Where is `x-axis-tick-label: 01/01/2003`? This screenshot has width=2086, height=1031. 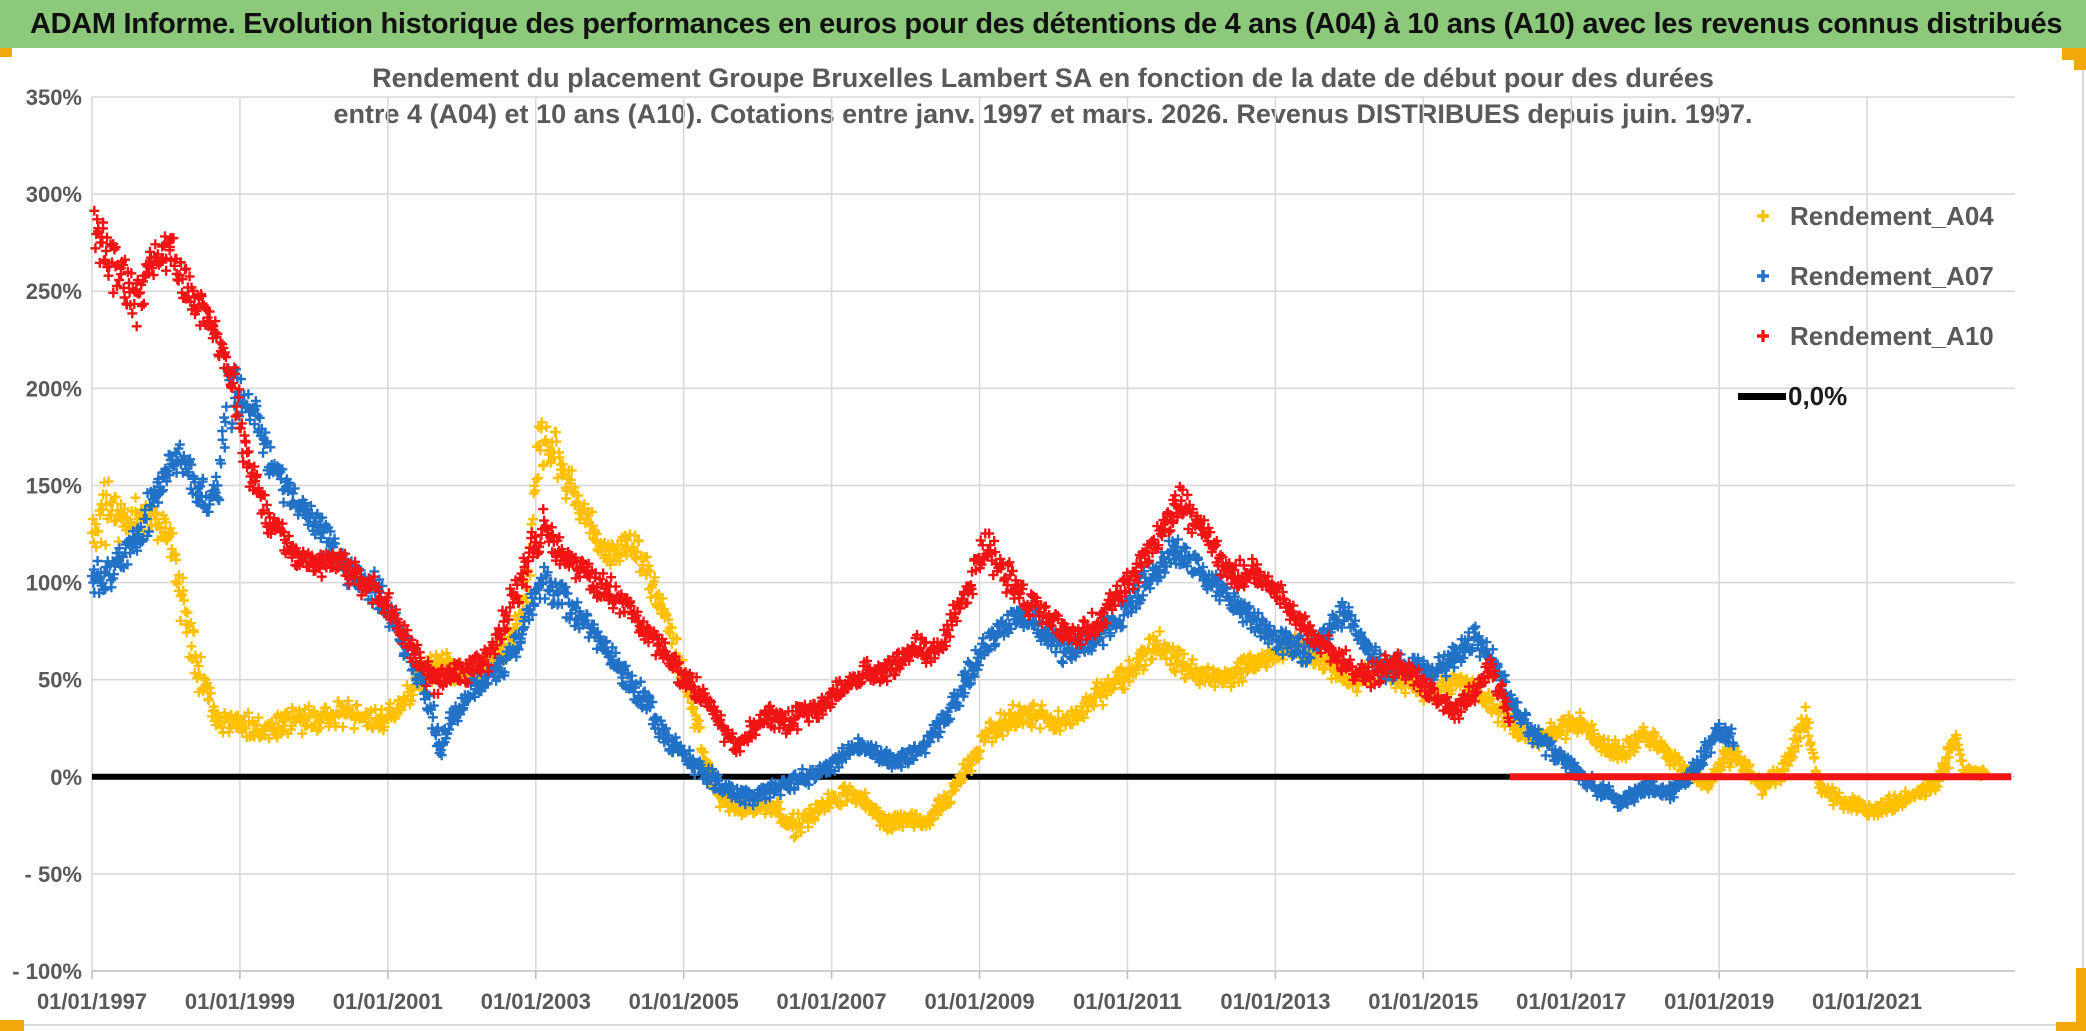
x-axis-tick-label: 01/01/2003 is located at coordinates (536, 1001).